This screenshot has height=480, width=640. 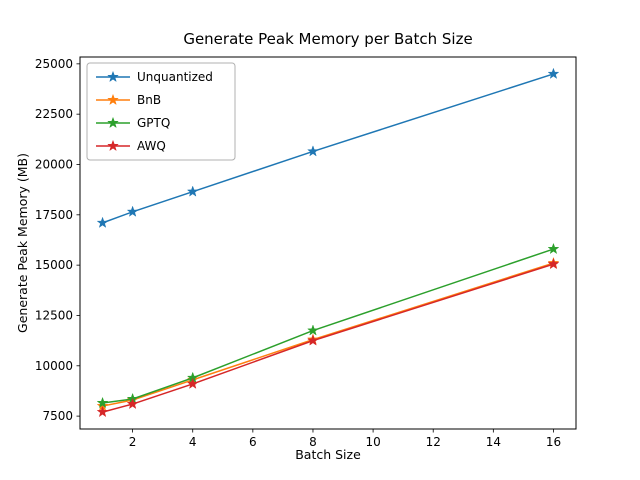 What do you see at coordinates (54, 215) in the screenshot?
I see `y-tick-label: 17500` at bounding box center [54, 215].